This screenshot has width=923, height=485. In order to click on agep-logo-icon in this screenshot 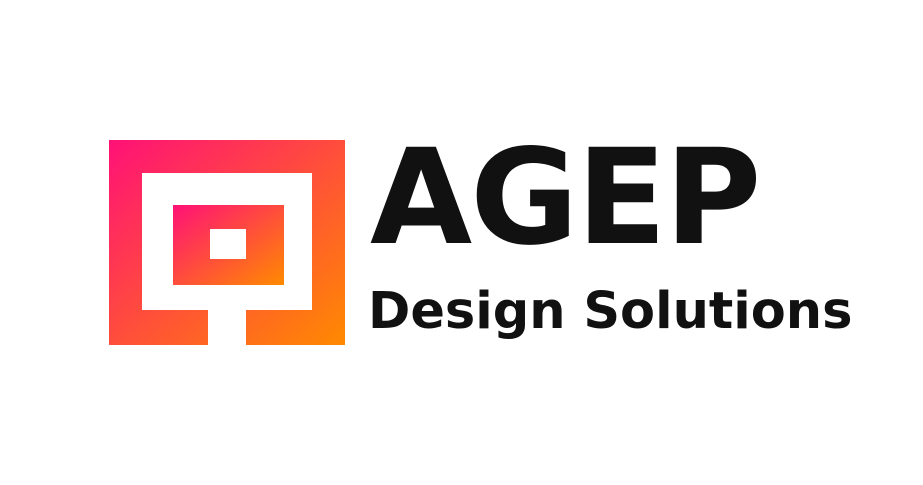, I will do `click(227, 242)`.